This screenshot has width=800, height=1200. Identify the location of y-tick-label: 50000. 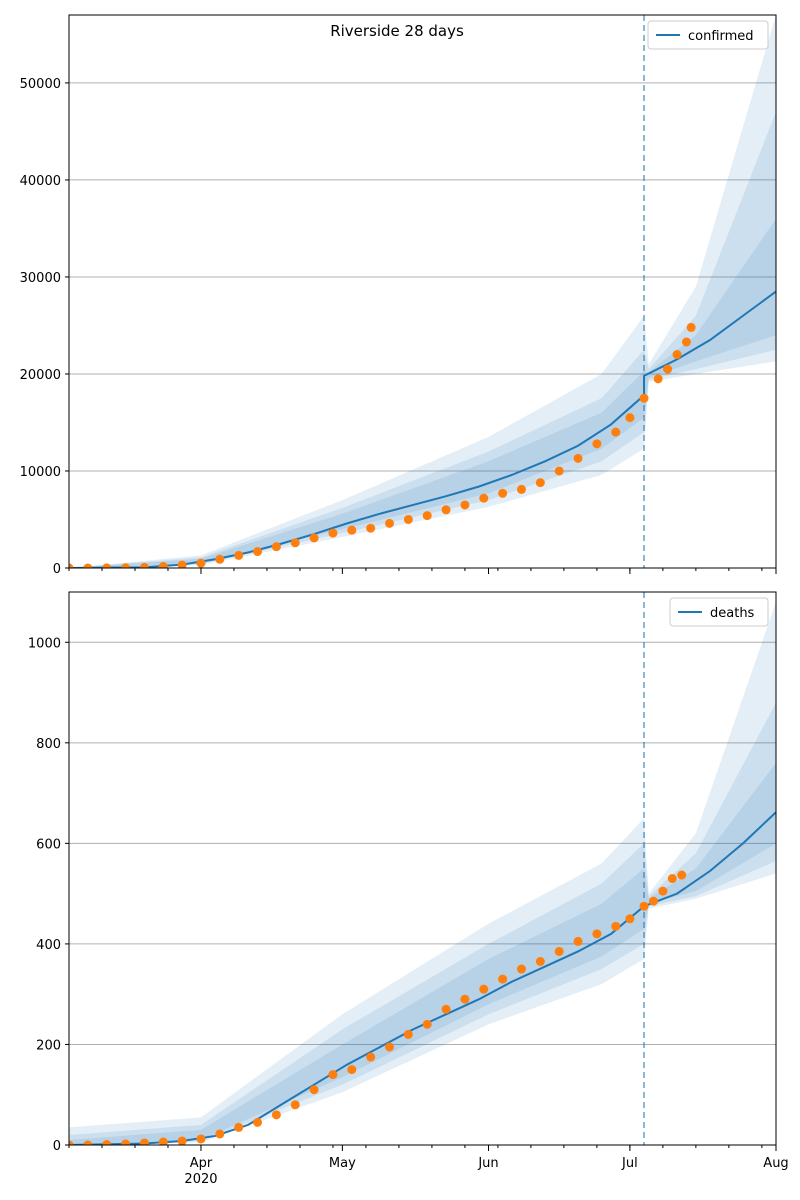
(40, 84).